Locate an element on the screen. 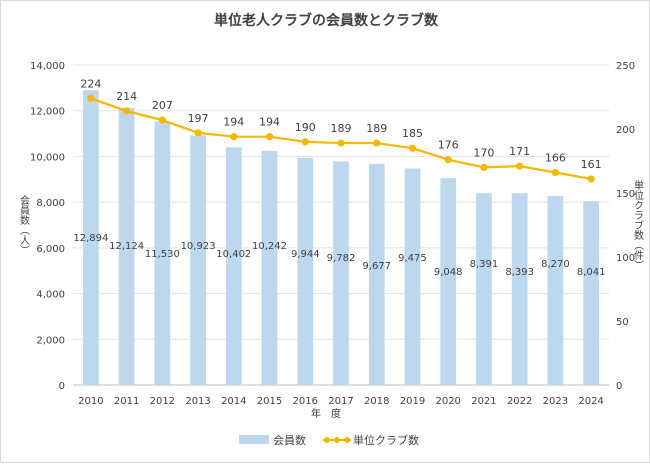 This screenshot has width=650, height=464. x-tick-label: 2011 is located at coordinates (126, 401).